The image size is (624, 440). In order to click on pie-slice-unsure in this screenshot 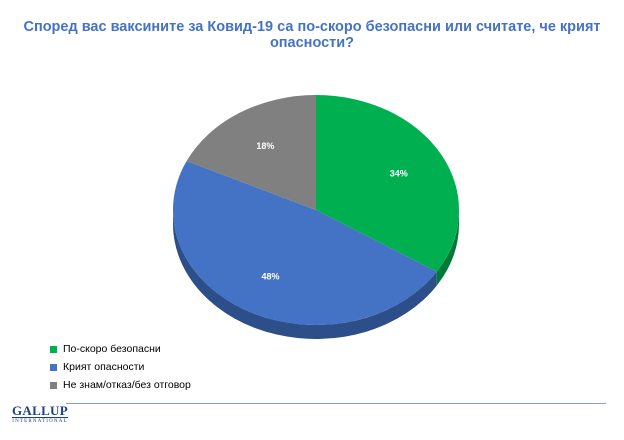, I will do `click(251, 152)`.